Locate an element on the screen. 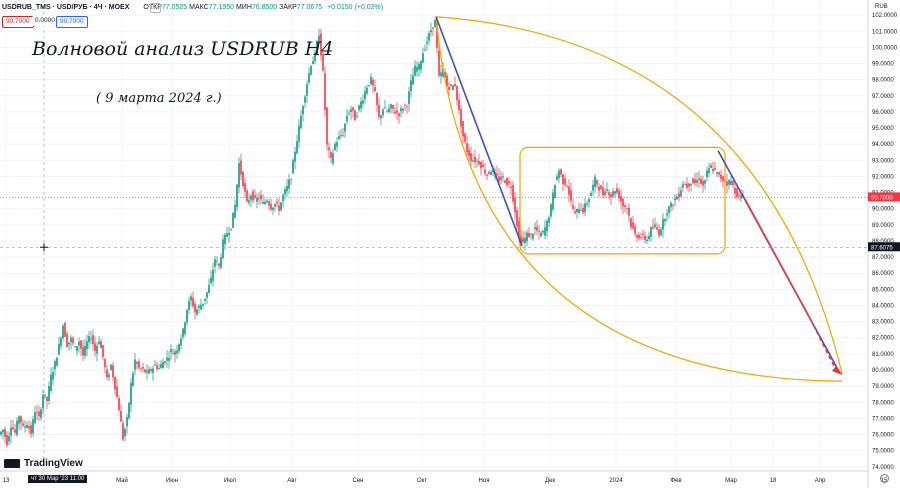 The image size is (900, 488). current-price-tag is located at coordinates (884, 197).